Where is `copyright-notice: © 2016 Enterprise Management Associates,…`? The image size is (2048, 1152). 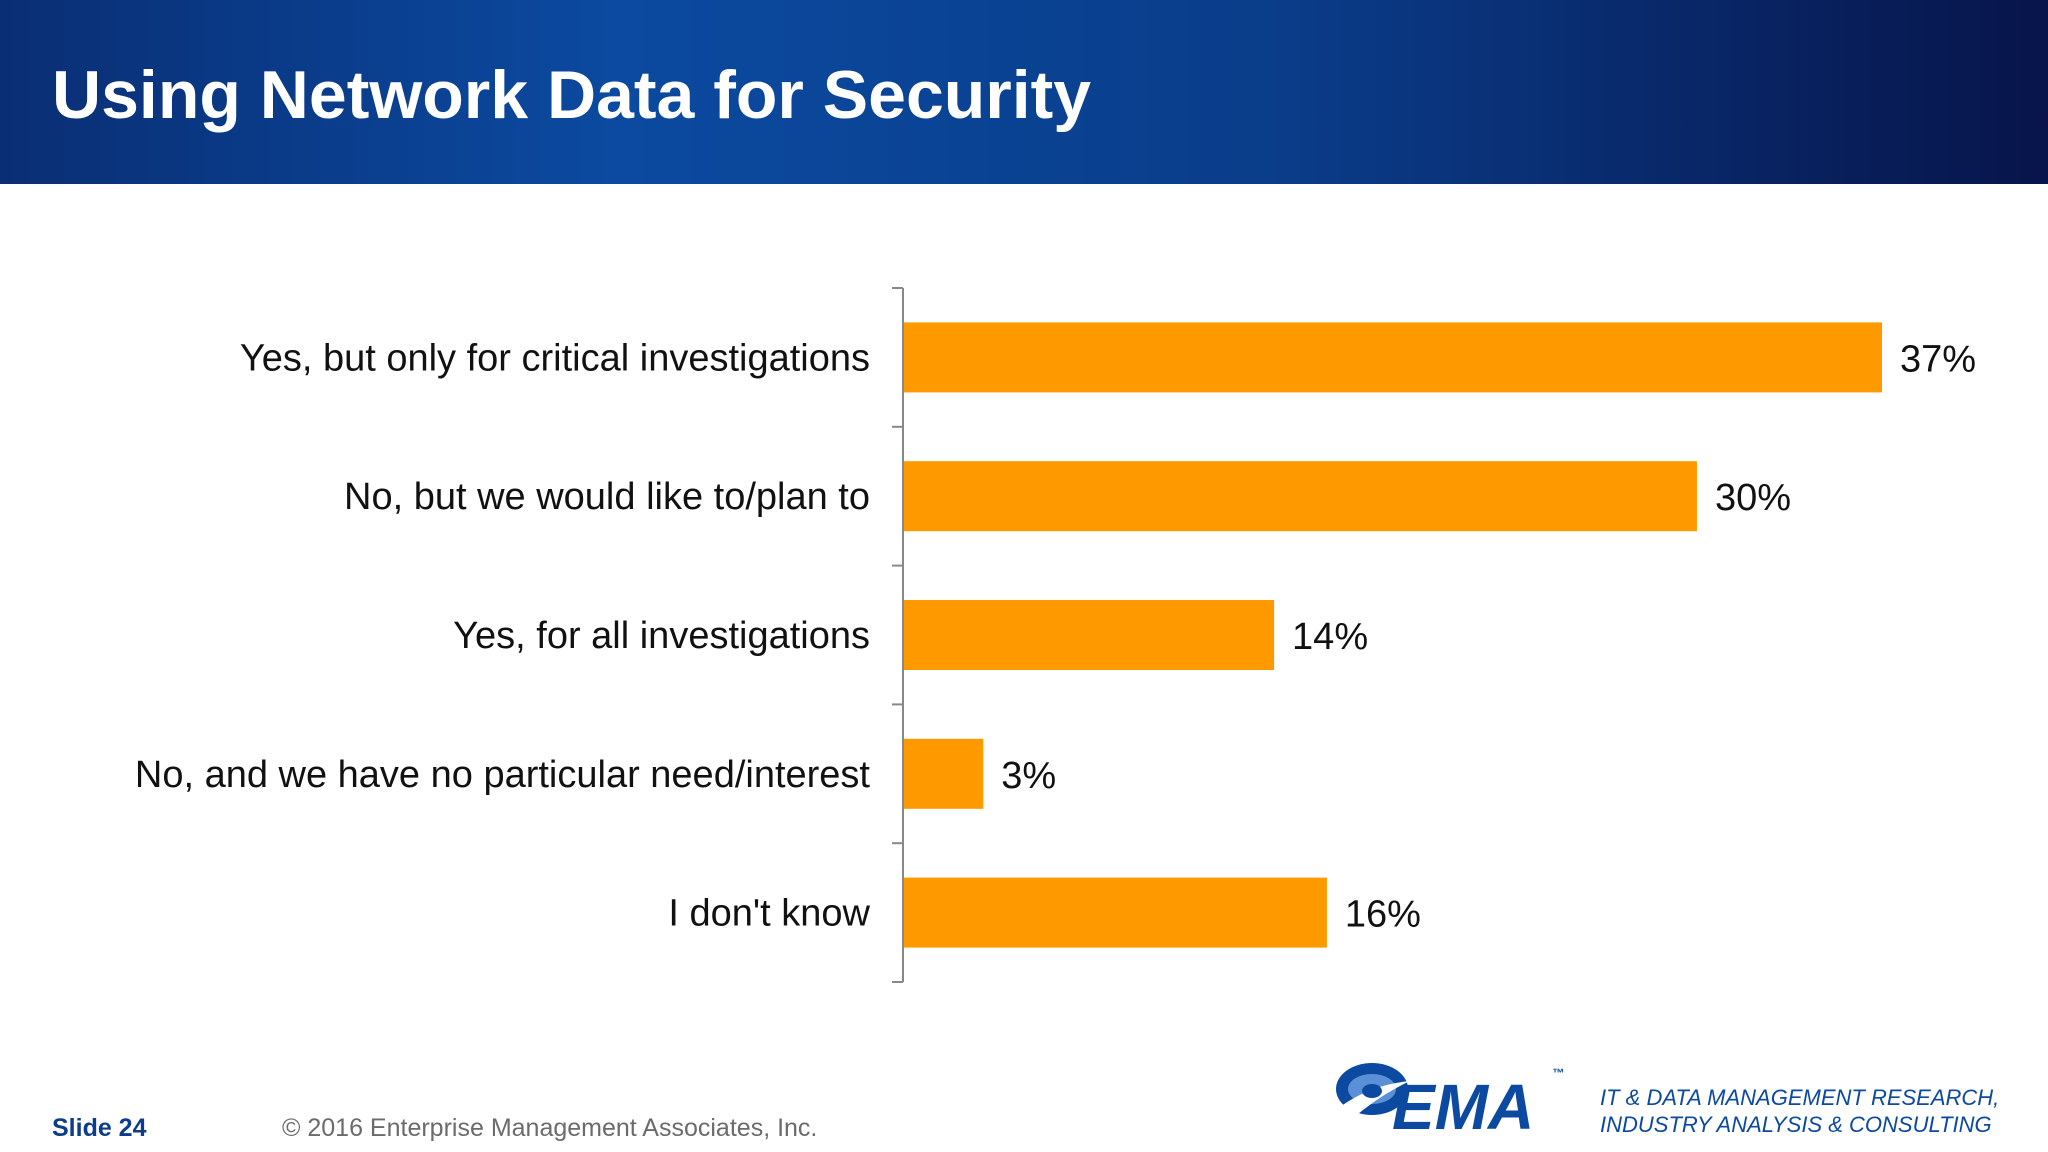 copyright-notice: © 2016 Enterprise Management Associates,… is located at coordinates (550, 1128).